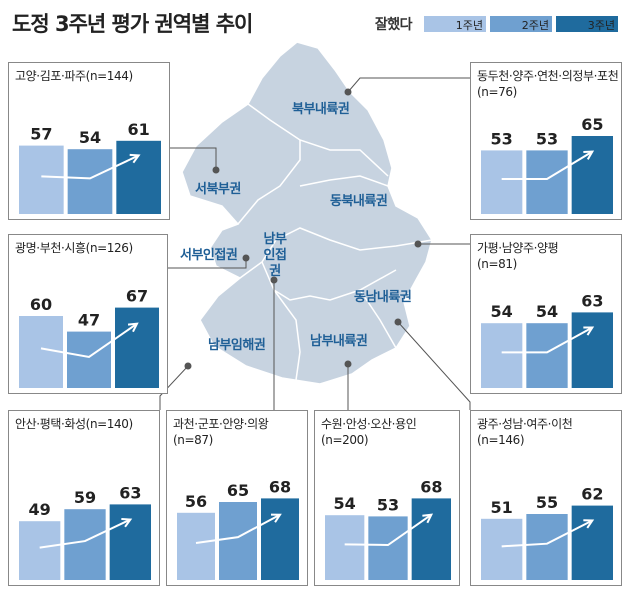 The image size is (632, 595). I want to click on panel-goyang: 고양·김포·파주(n=144) 57 54 61, so click(89, 141).